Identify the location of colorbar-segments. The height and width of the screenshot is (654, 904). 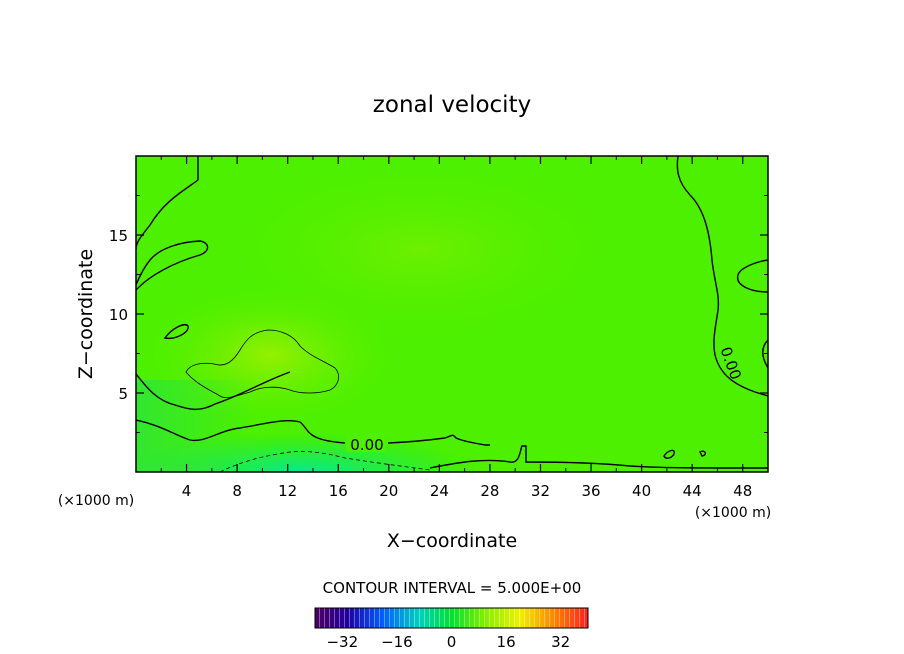
(451, 618).